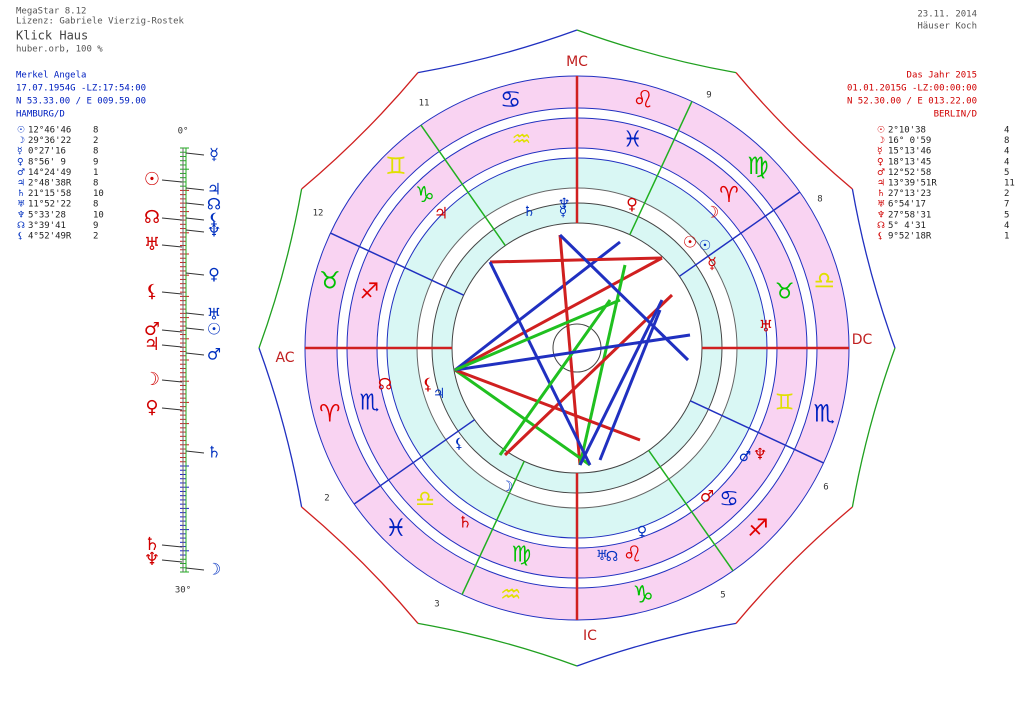 The width and height of the screenshot is (1024, 724). I want to click on house-number: 11, so click(424, 104).